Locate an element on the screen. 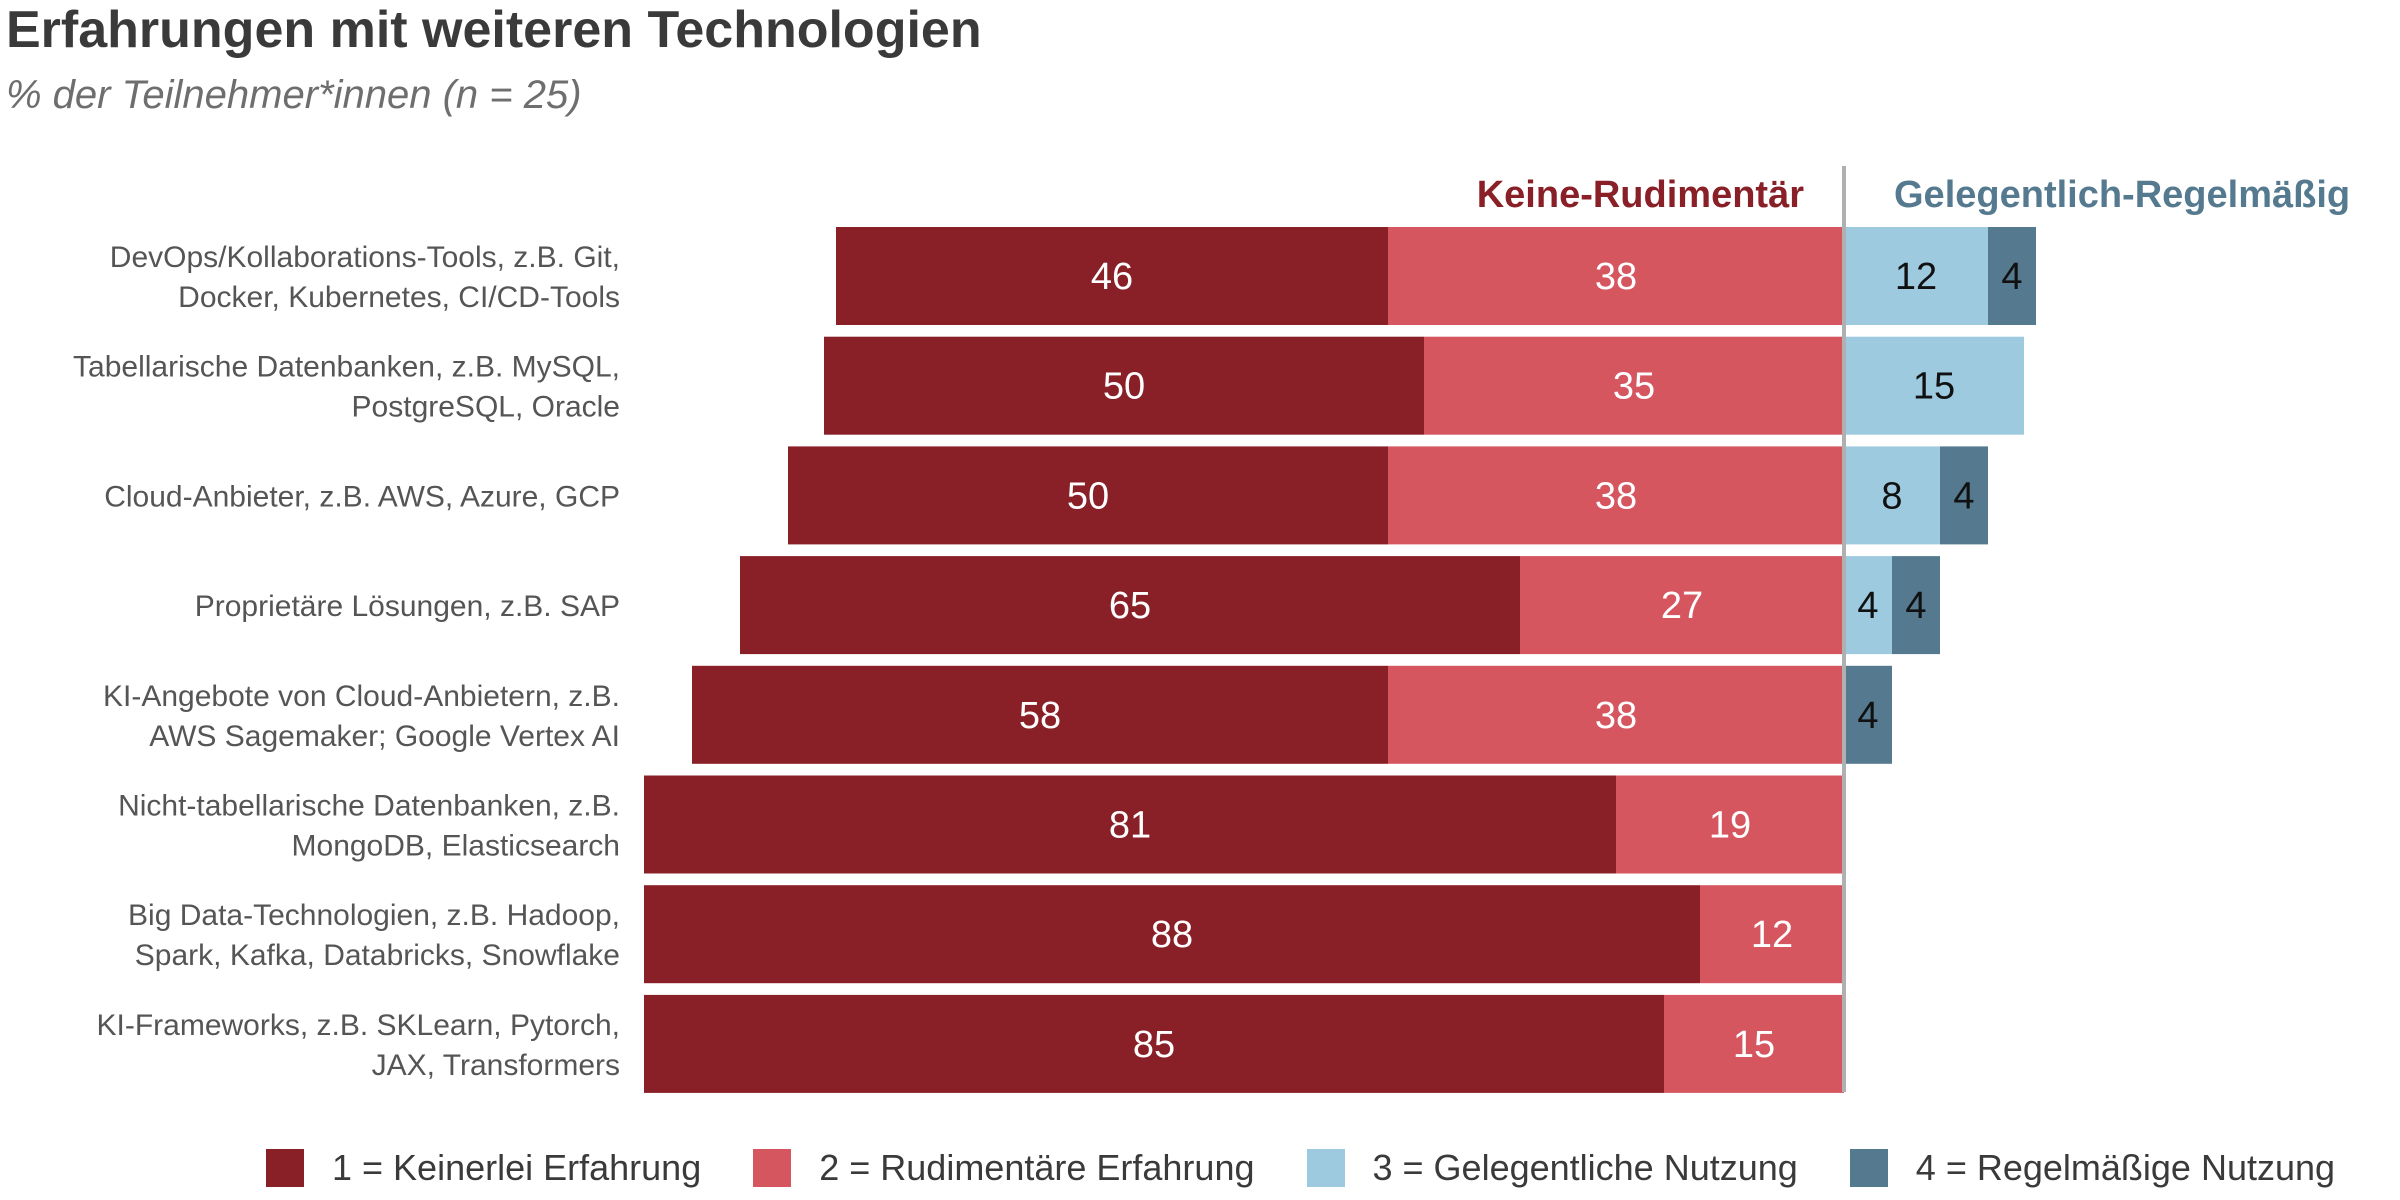 Image resolution: width=2400 pixels, height=1200 pixels. data-label: 27 is located at coordinates (1682, 606).